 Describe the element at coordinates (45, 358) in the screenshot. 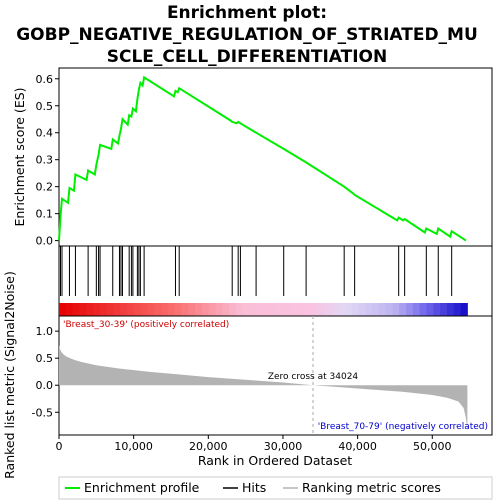

I see `metric-y-tick-label: 0.5` at that location.